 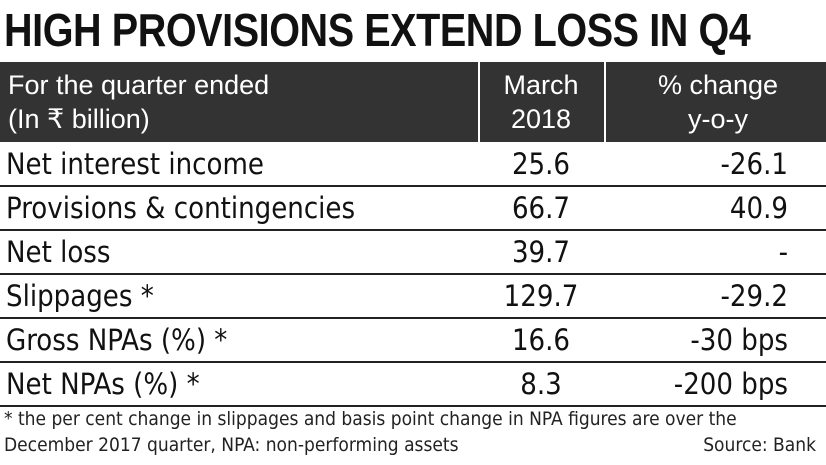 What do you see at coordinates (139, 85) in the screenshot?
I see `header-label-line1: For the quarter ended` at bounding box center [139, 85].